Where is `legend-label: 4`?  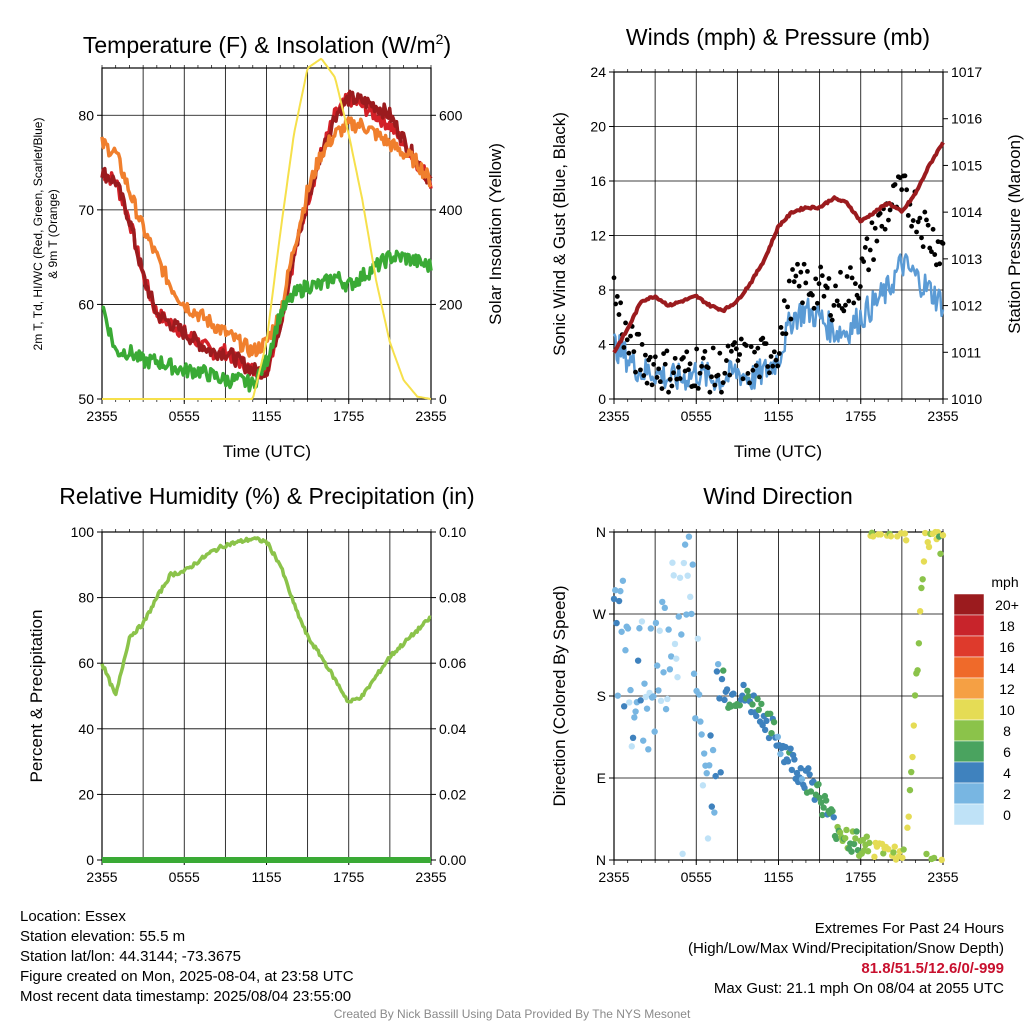 legend-label: 4 is located at coordinates (1007, 773).